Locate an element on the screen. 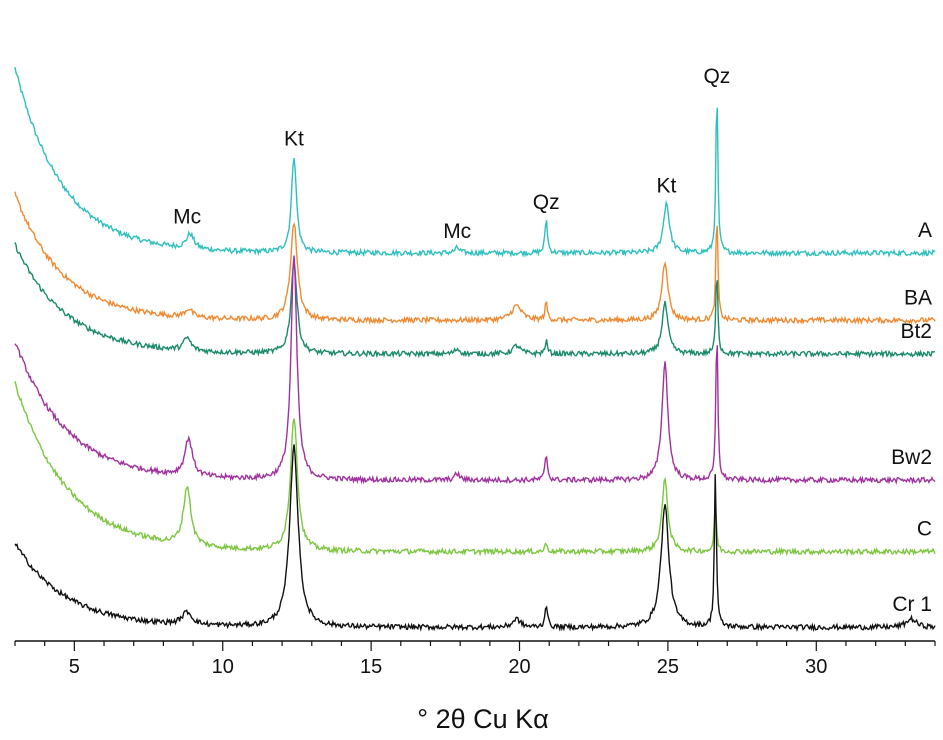 Image resolution: width=943 pixels, height=740 pixels. x-axis: 5 10 15 20 25 30 is located at coordinates (475, 659).